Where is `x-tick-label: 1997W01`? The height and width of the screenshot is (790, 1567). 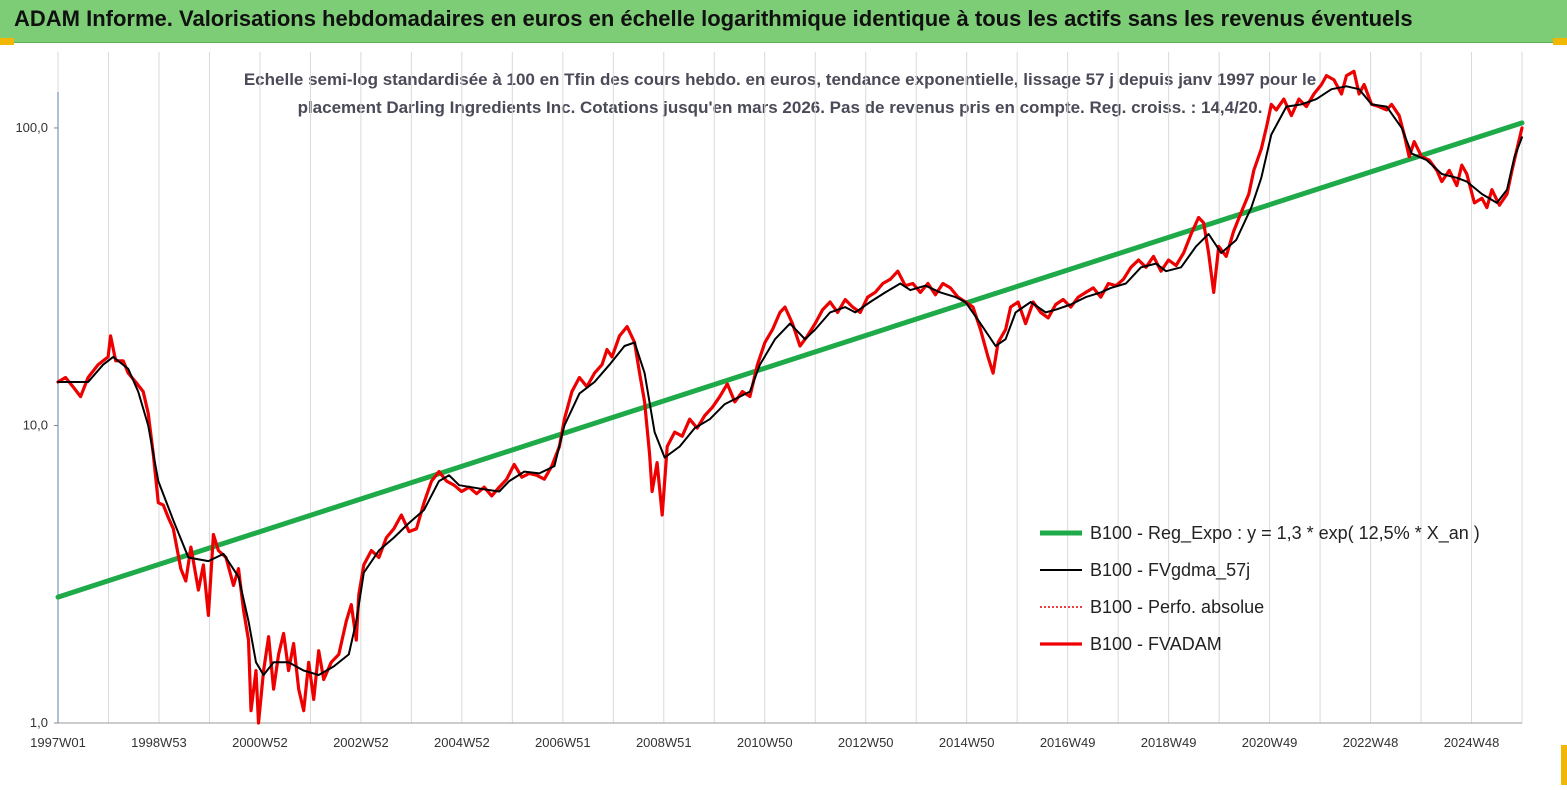 x-tick-label: 1997W01 is located at coordinates (58, 742).